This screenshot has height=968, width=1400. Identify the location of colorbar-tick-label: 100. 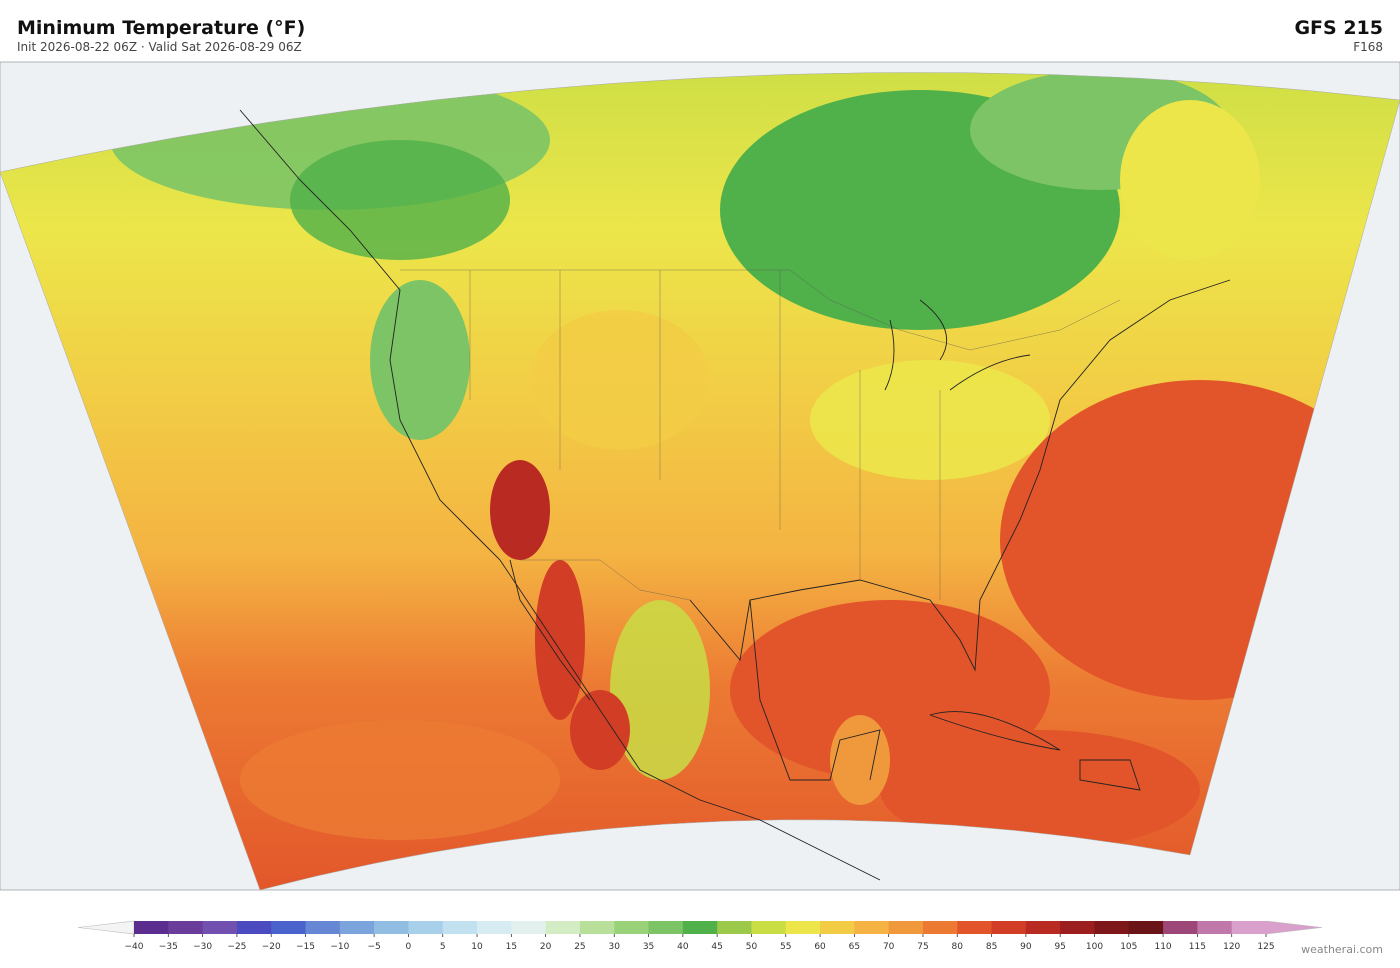
(1094, 947).